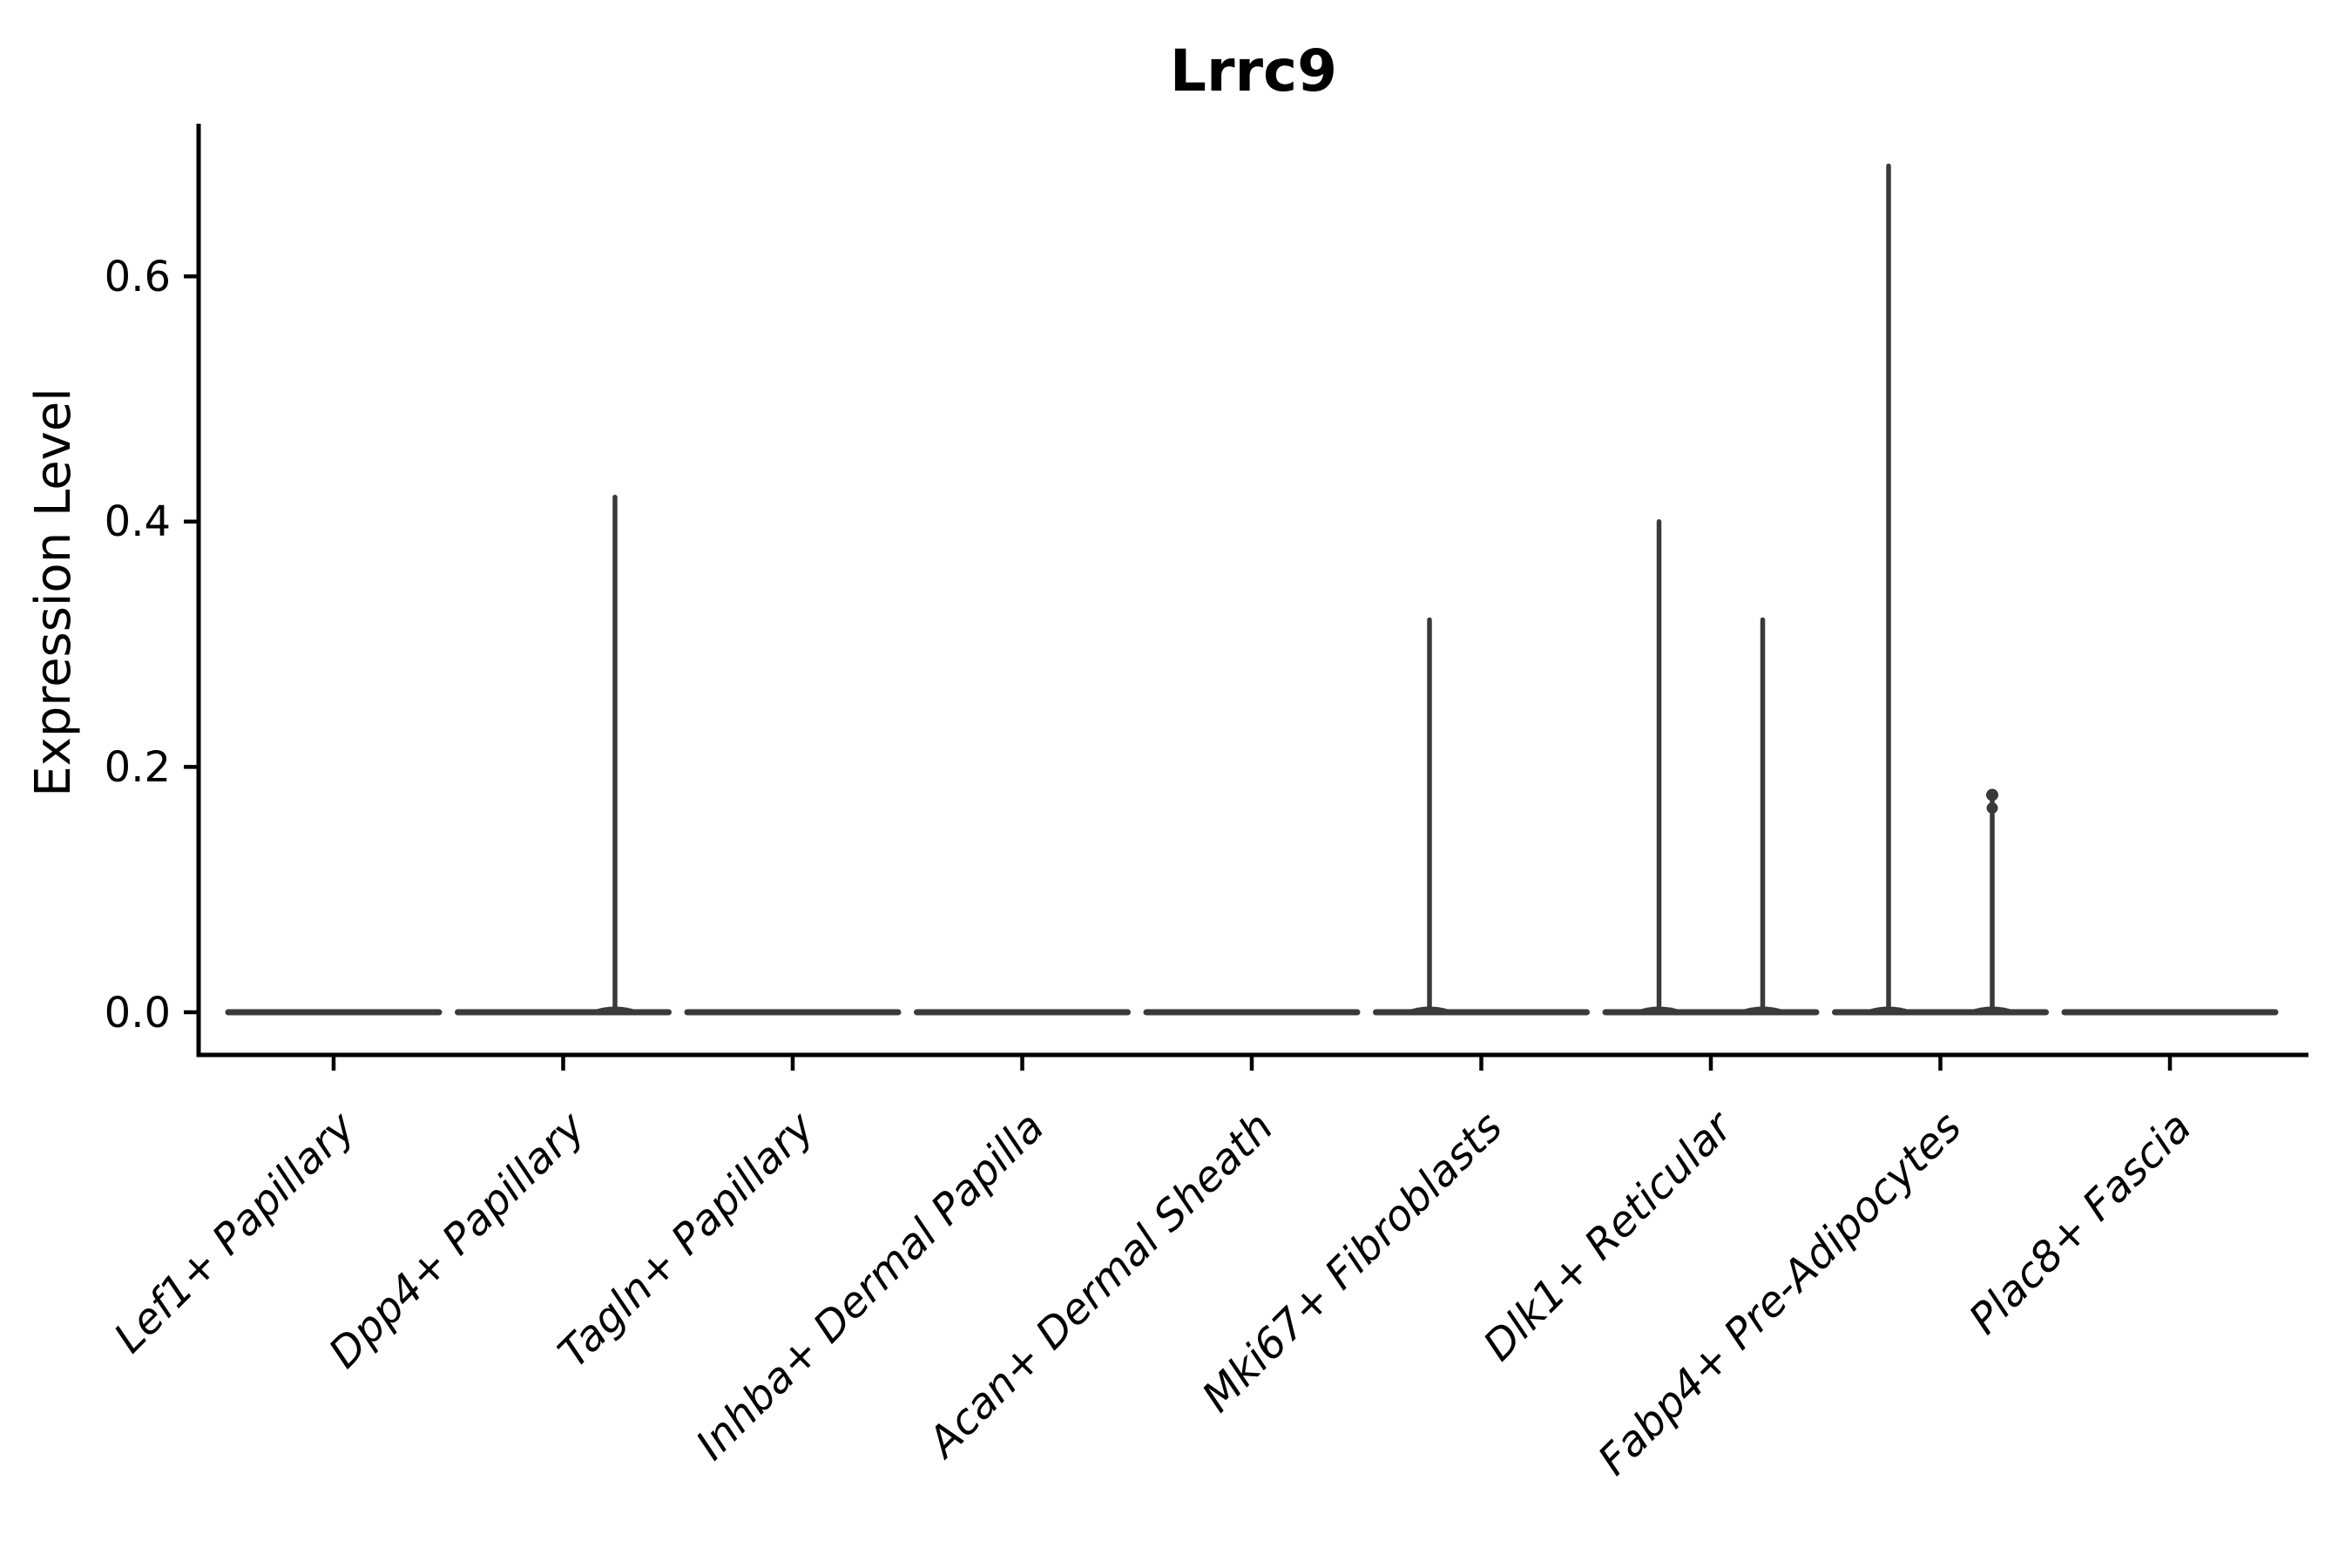 Image resolution: width=2352 pixels, height=1568 pixels. I want to click on y-axis-label: Expression Level, so click(53, 592).